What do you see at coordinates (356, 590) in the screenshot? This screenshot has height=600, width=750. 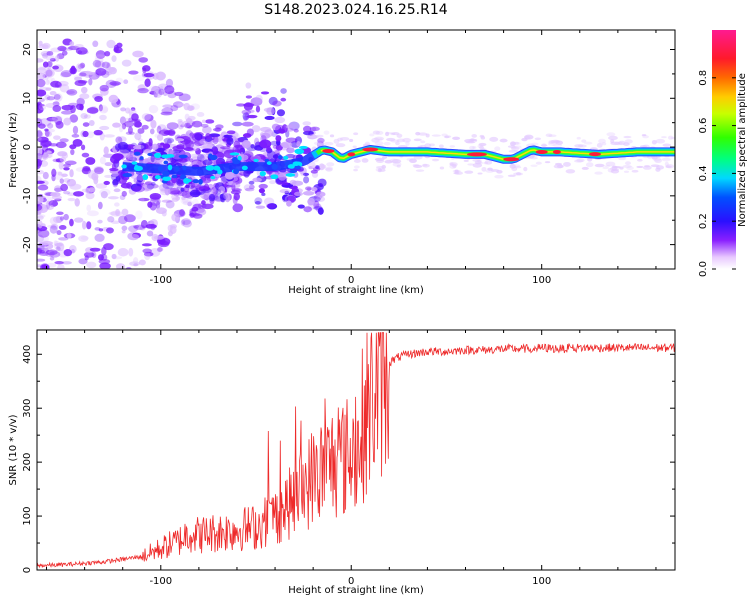 I see `snr-x-label: Height of straight line (km)` at bounding box center [356, 590].